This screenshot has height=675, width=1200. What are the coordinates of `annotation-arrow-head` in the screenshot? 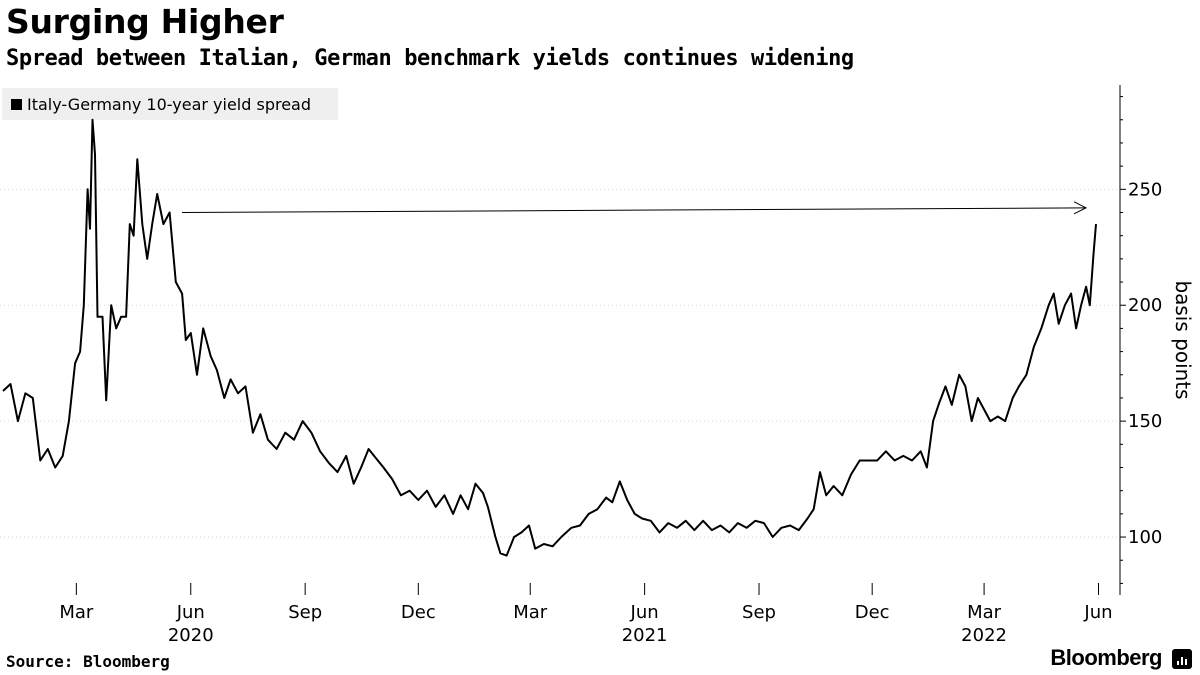 It's located at (1080, 208).